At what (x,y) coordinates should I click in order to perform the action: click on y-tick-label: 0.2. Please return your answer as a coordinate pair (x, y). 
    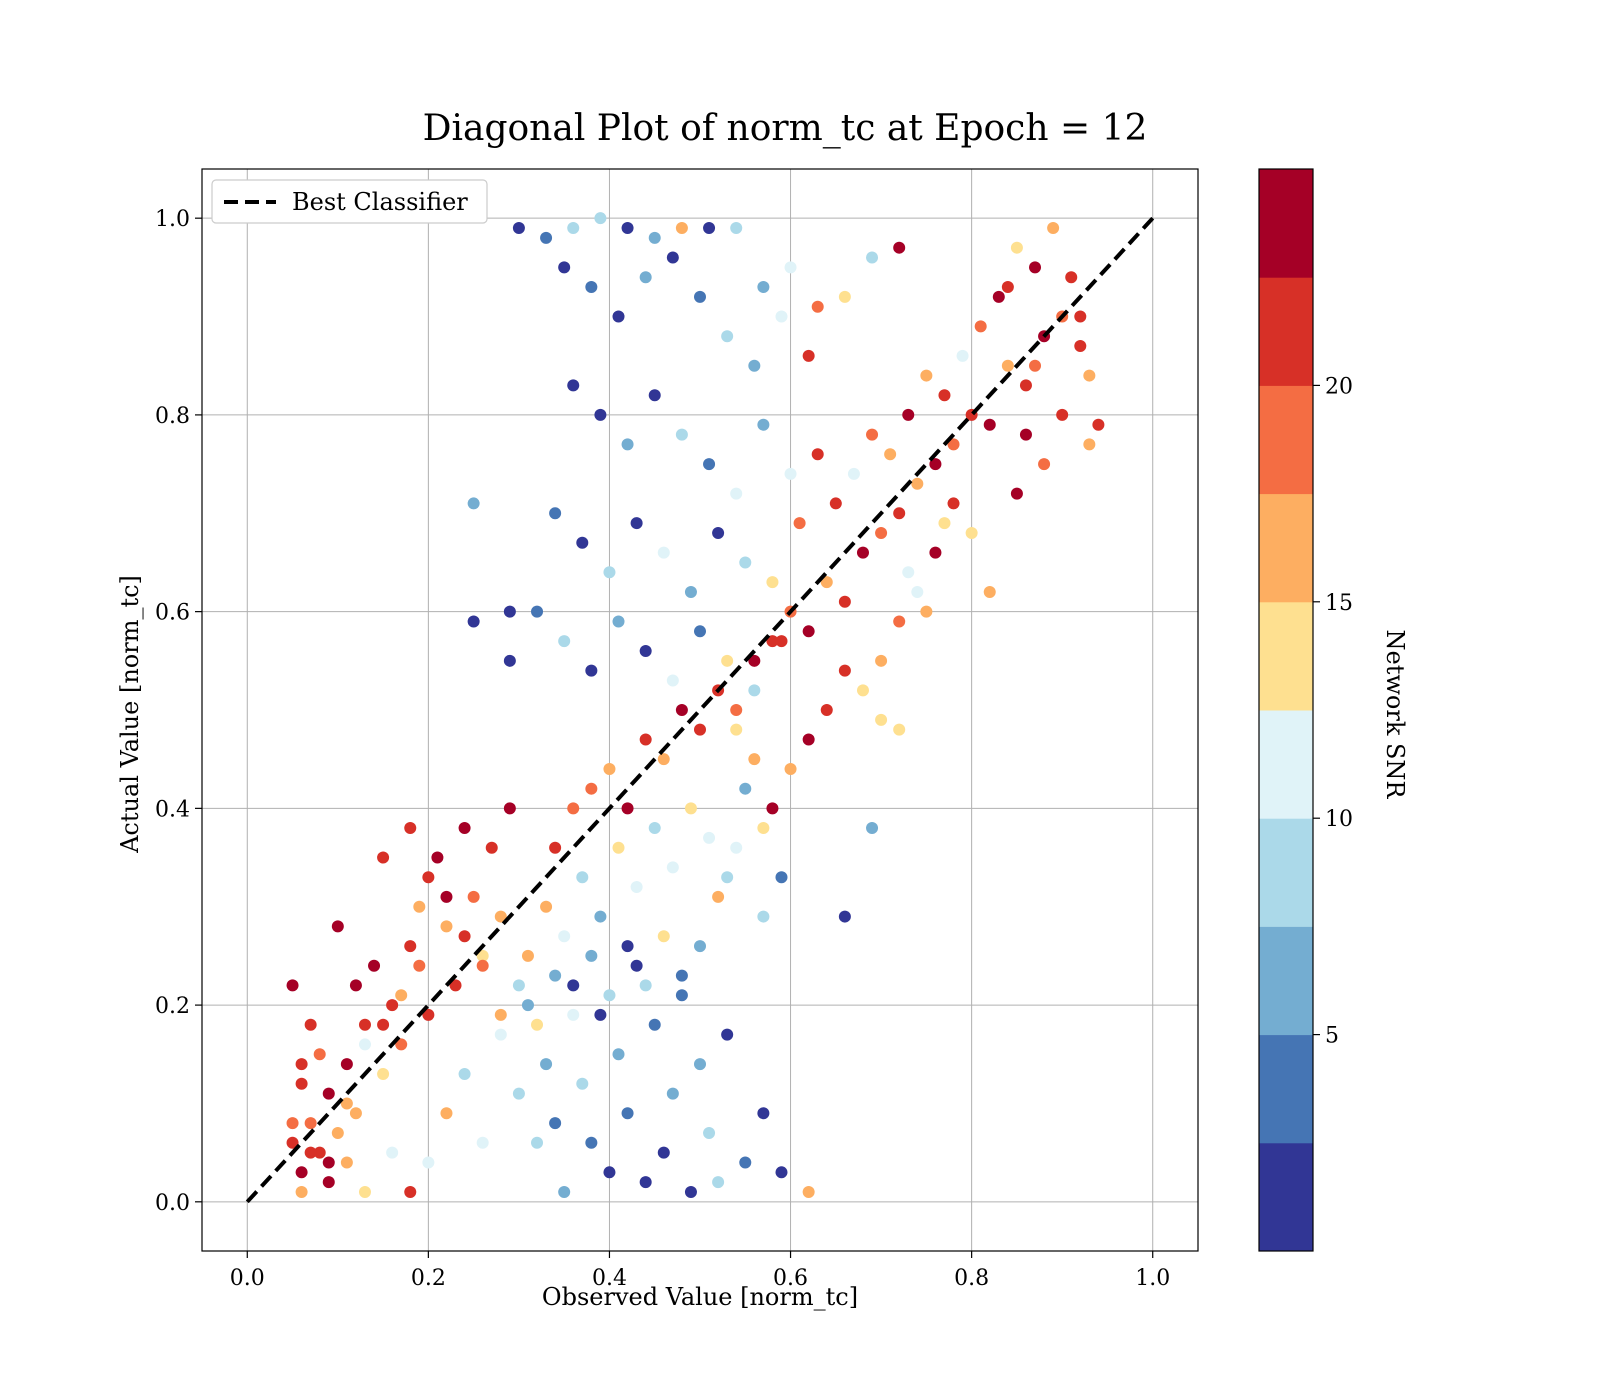
    Looking at the image, I should click on (172, 1006).